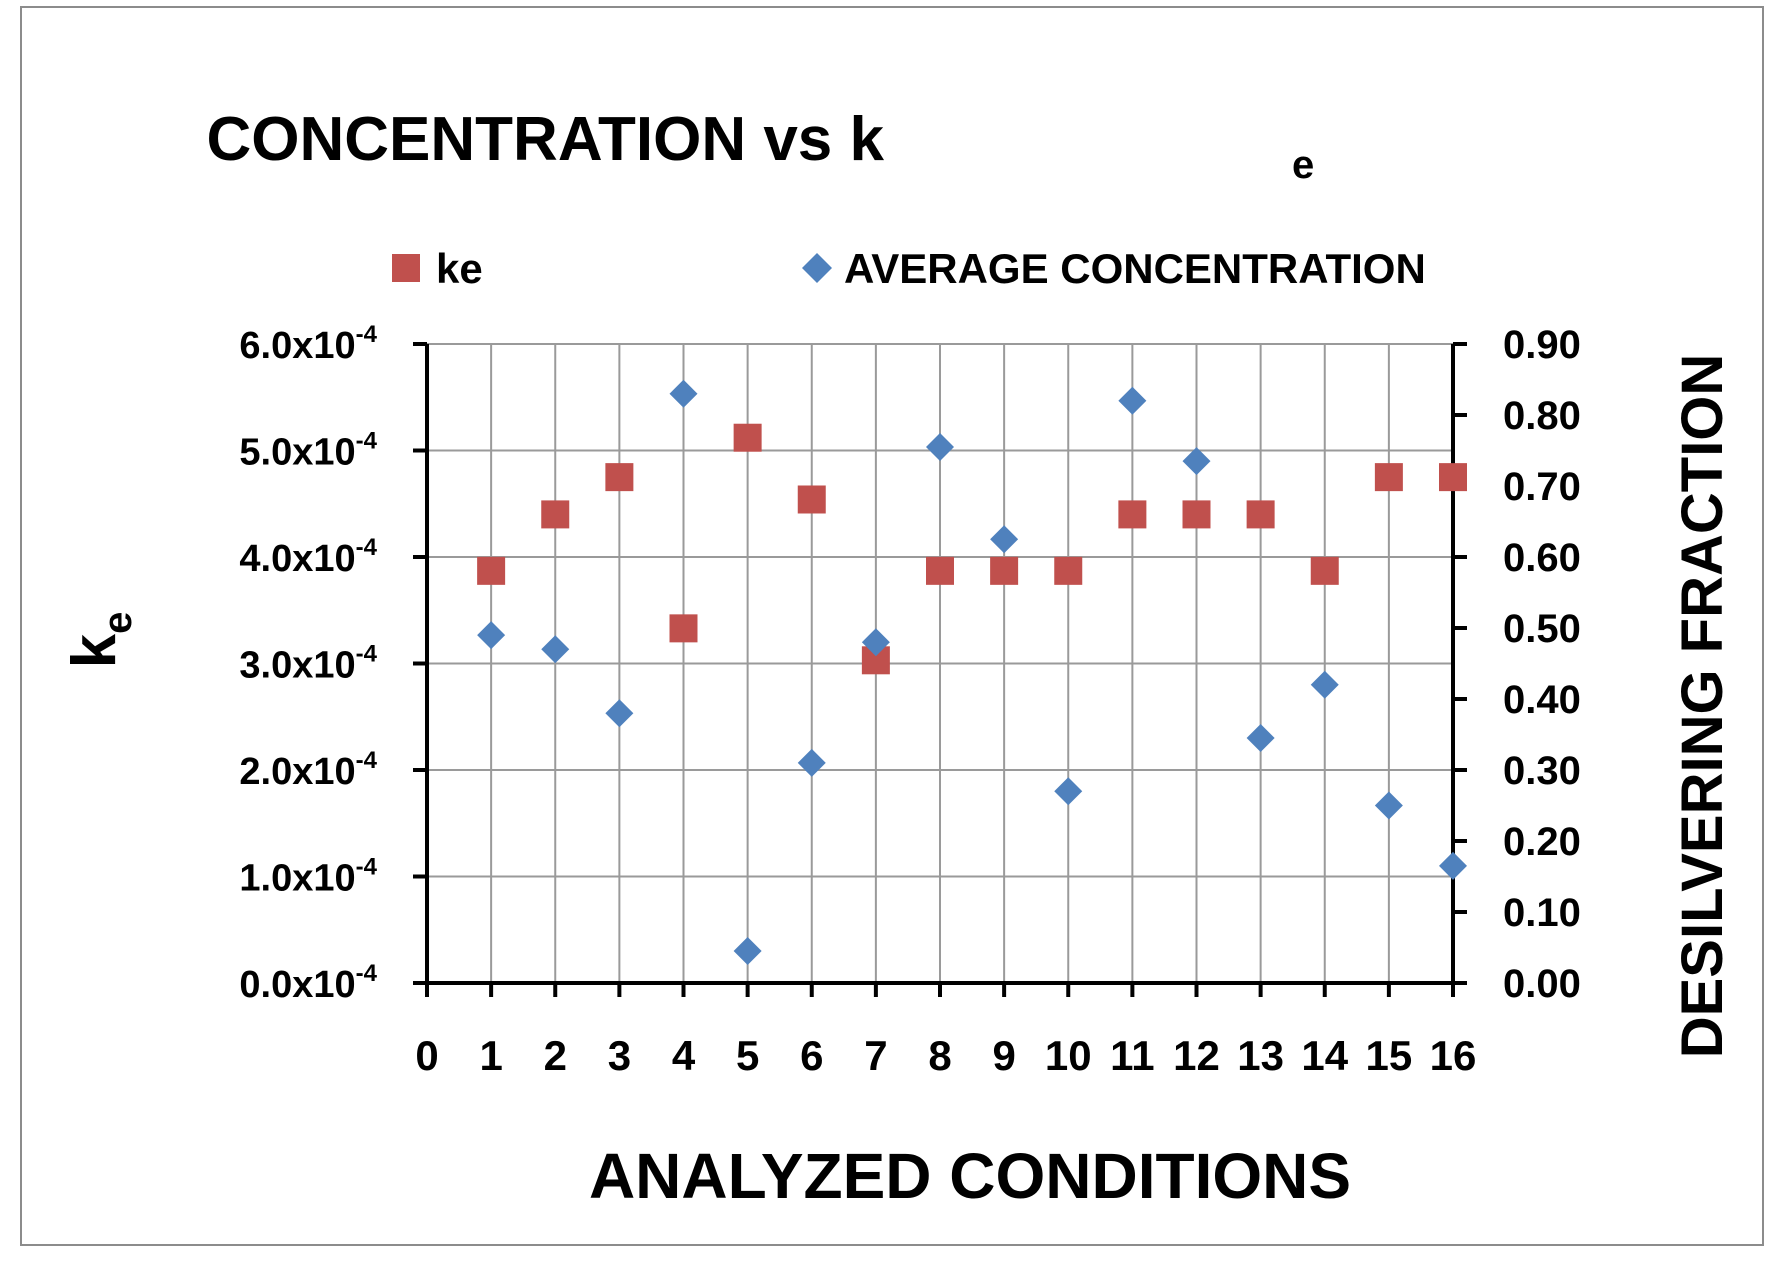 The height and width of the screenshot is (1263, 1784). I want to click on y2-tick-label: 0.00, so click(1542, 984).